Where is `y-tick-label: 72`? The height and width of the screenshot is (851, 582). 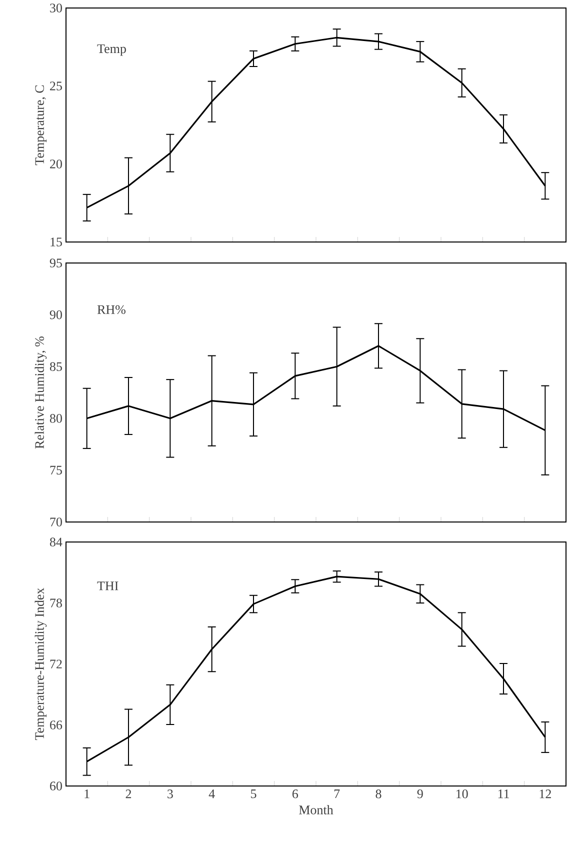 y-tick-label: 72 is located at coordinates (56, 664).